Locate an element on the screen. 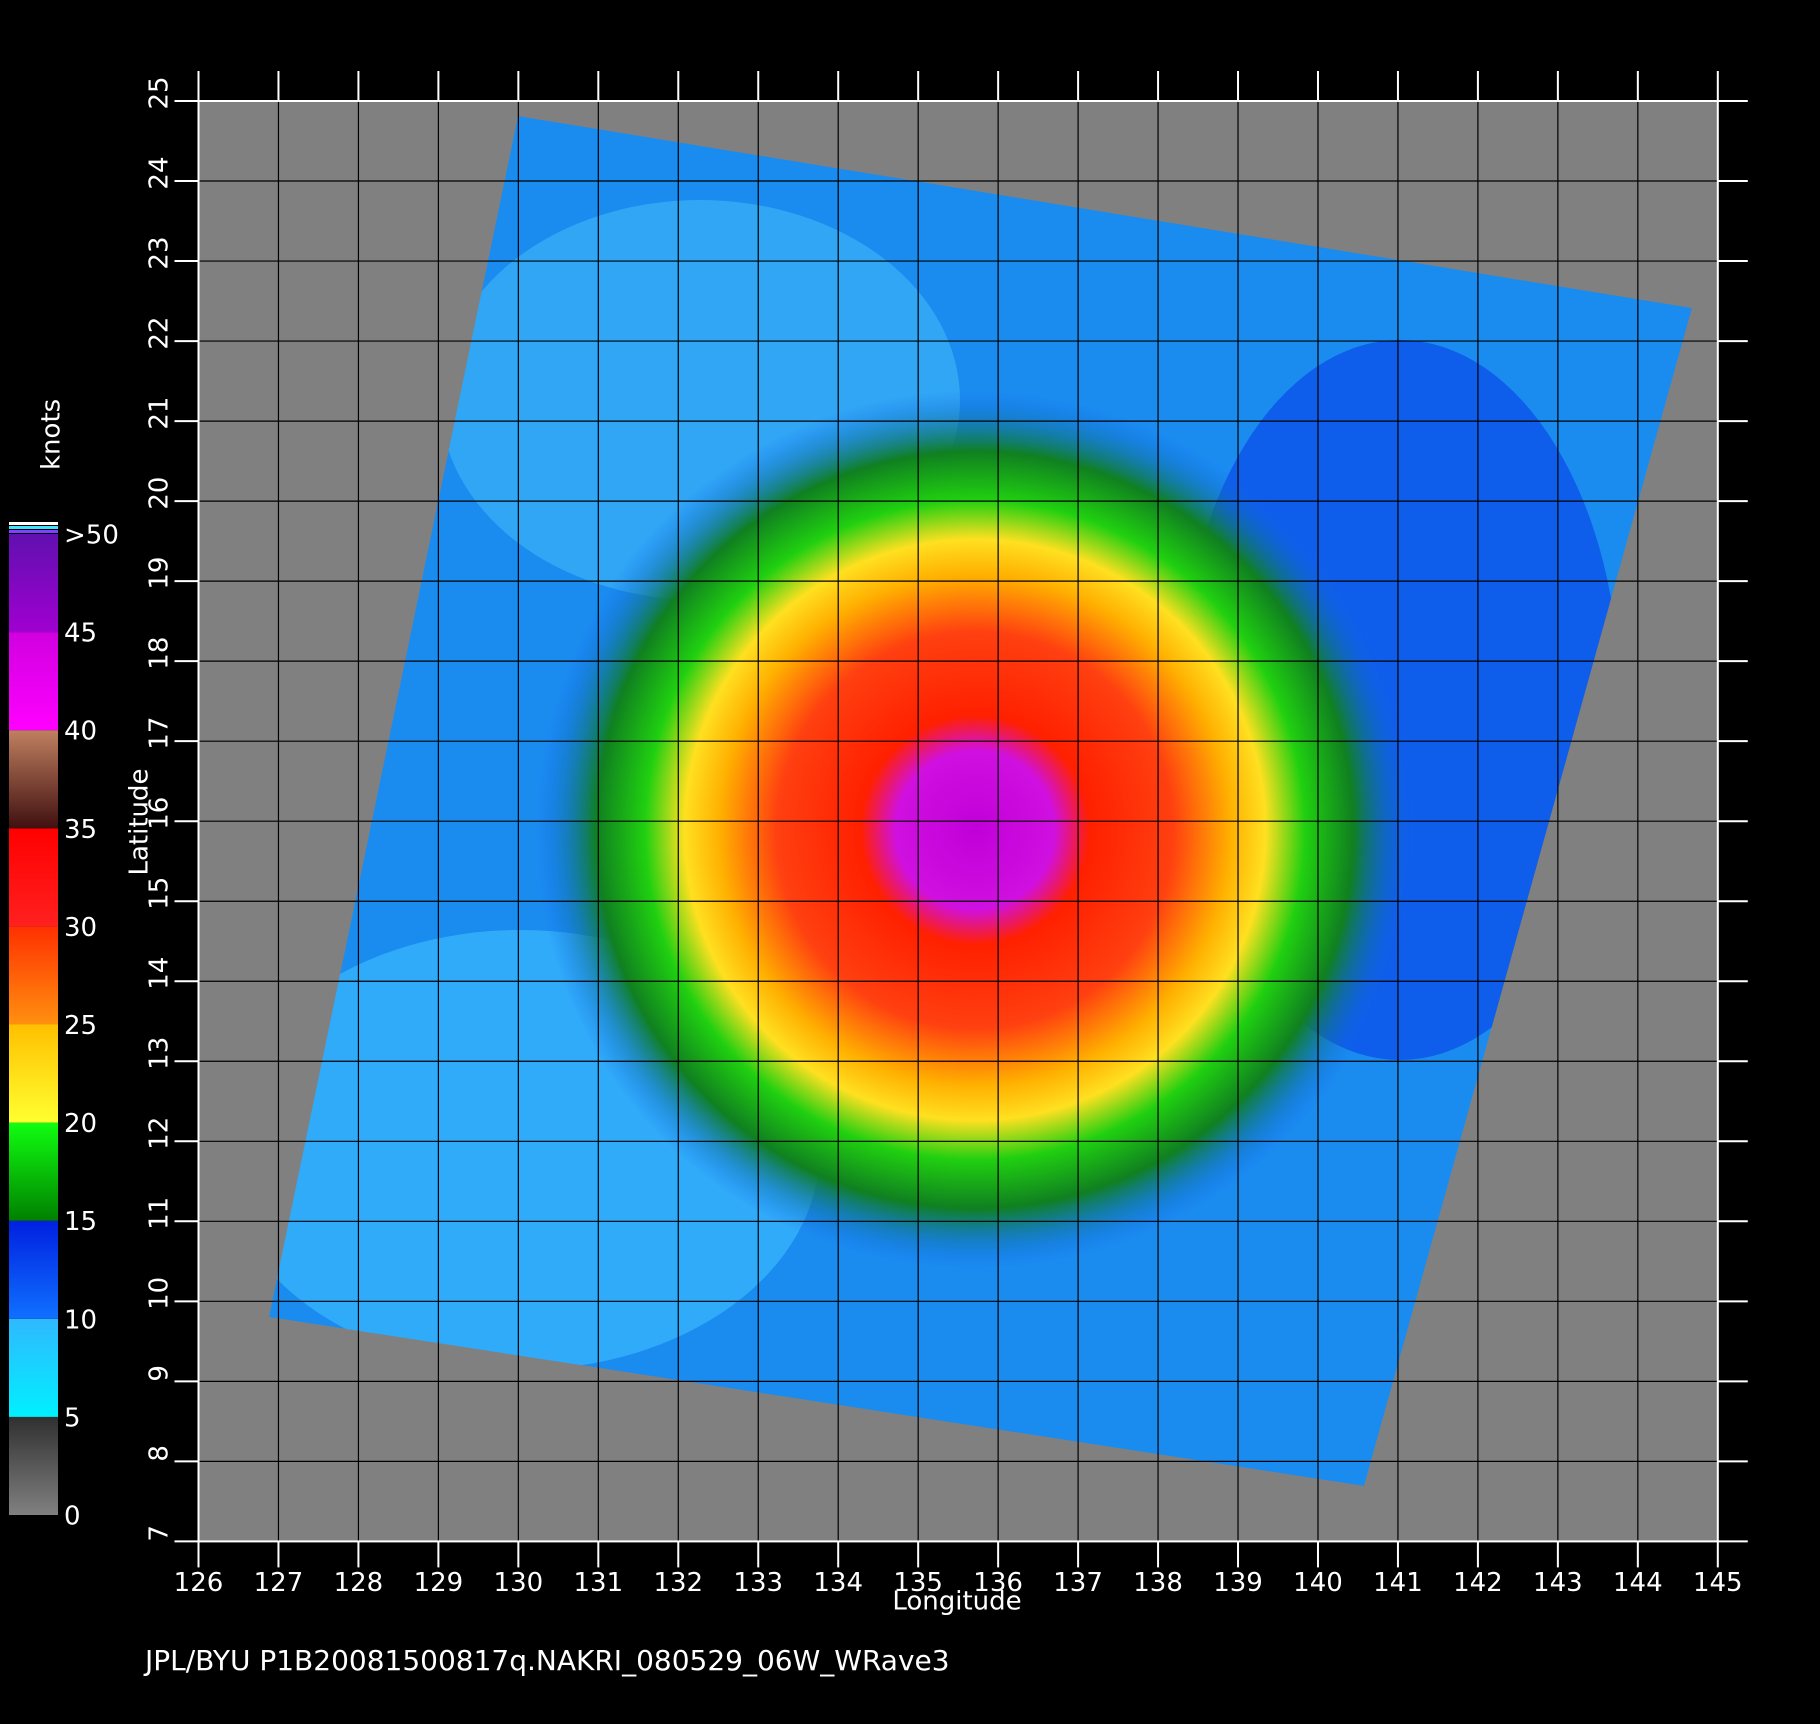 The width and height of the screenshot is (1820, 1724). y-tick-label: 24 is located at coordinates (160, 172).